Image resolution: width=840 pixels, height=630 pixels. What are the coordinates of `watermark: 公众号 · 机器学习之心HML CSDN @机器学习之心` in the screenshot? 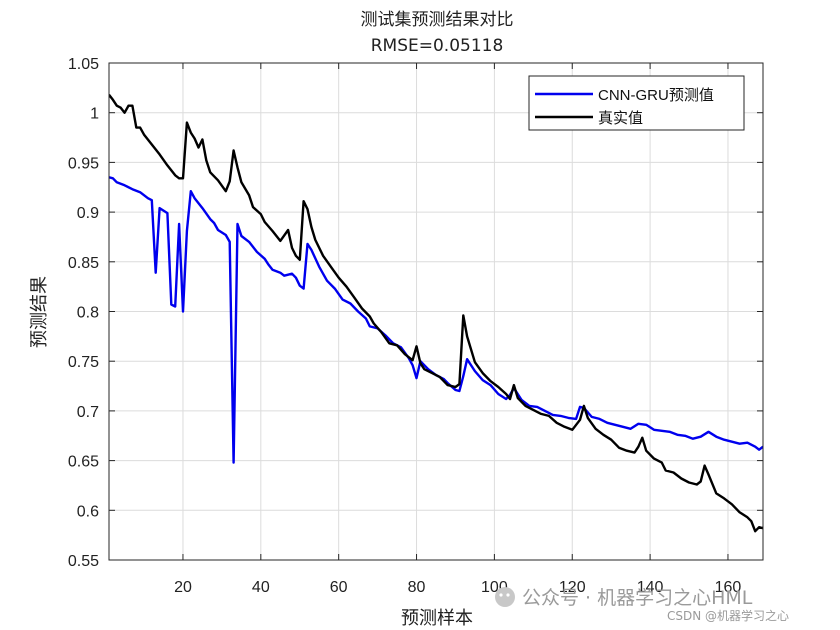 It's located at (642, 605).